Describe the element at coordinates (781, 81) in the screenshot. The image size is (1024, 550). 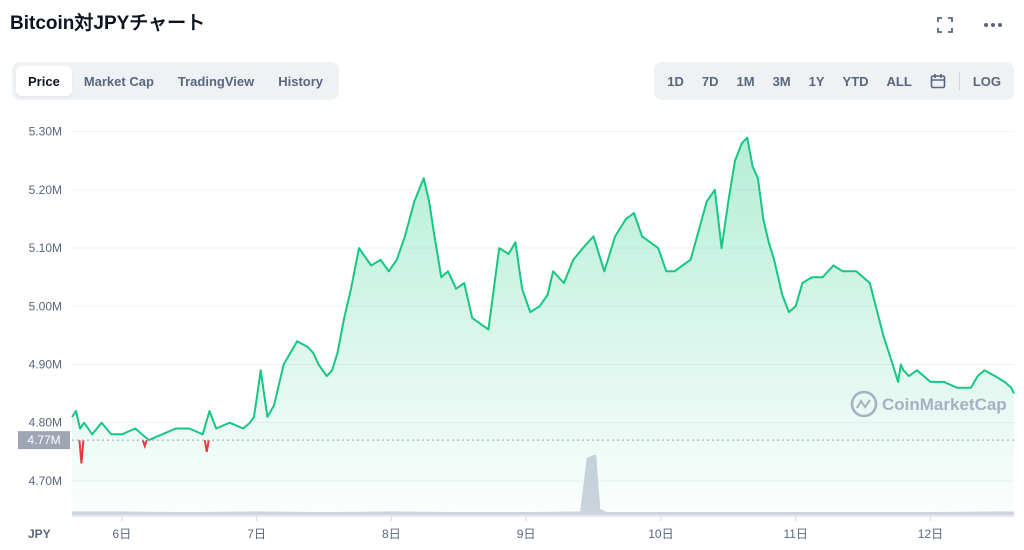
I see `range-3m: 3M` at that location.